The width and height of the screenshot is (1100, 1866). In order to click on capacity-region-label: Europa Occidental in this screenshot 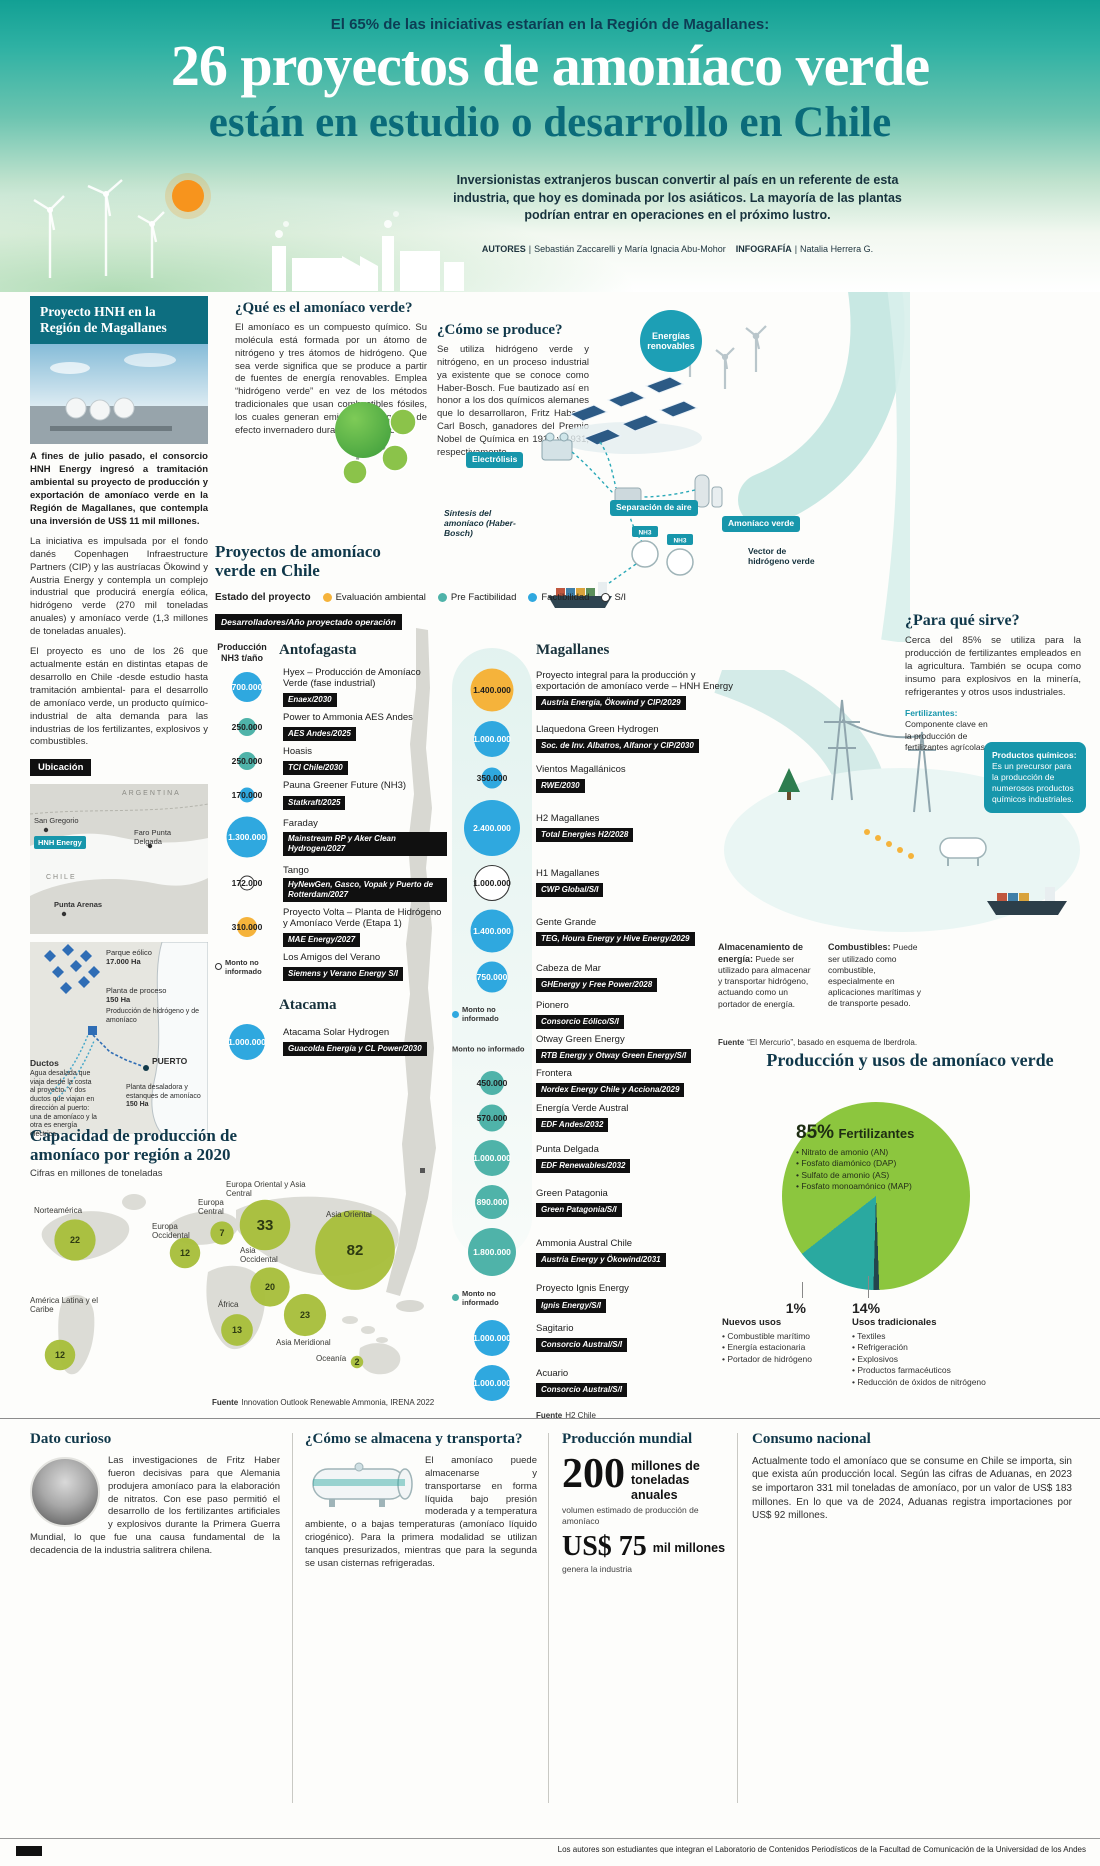, I will do `click(171, 1231)`.